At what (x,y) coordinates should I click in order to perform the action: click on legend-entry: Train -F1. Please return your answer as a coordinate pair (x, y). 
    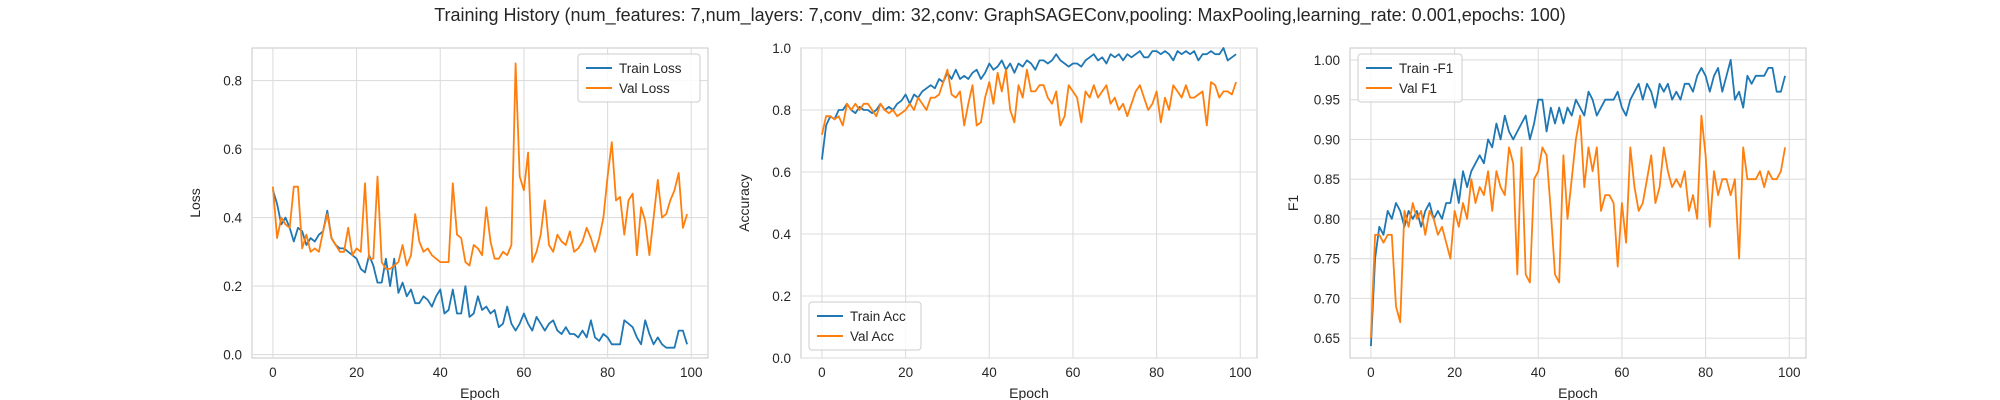
    Looking at the image, I should click on (1426, 68).